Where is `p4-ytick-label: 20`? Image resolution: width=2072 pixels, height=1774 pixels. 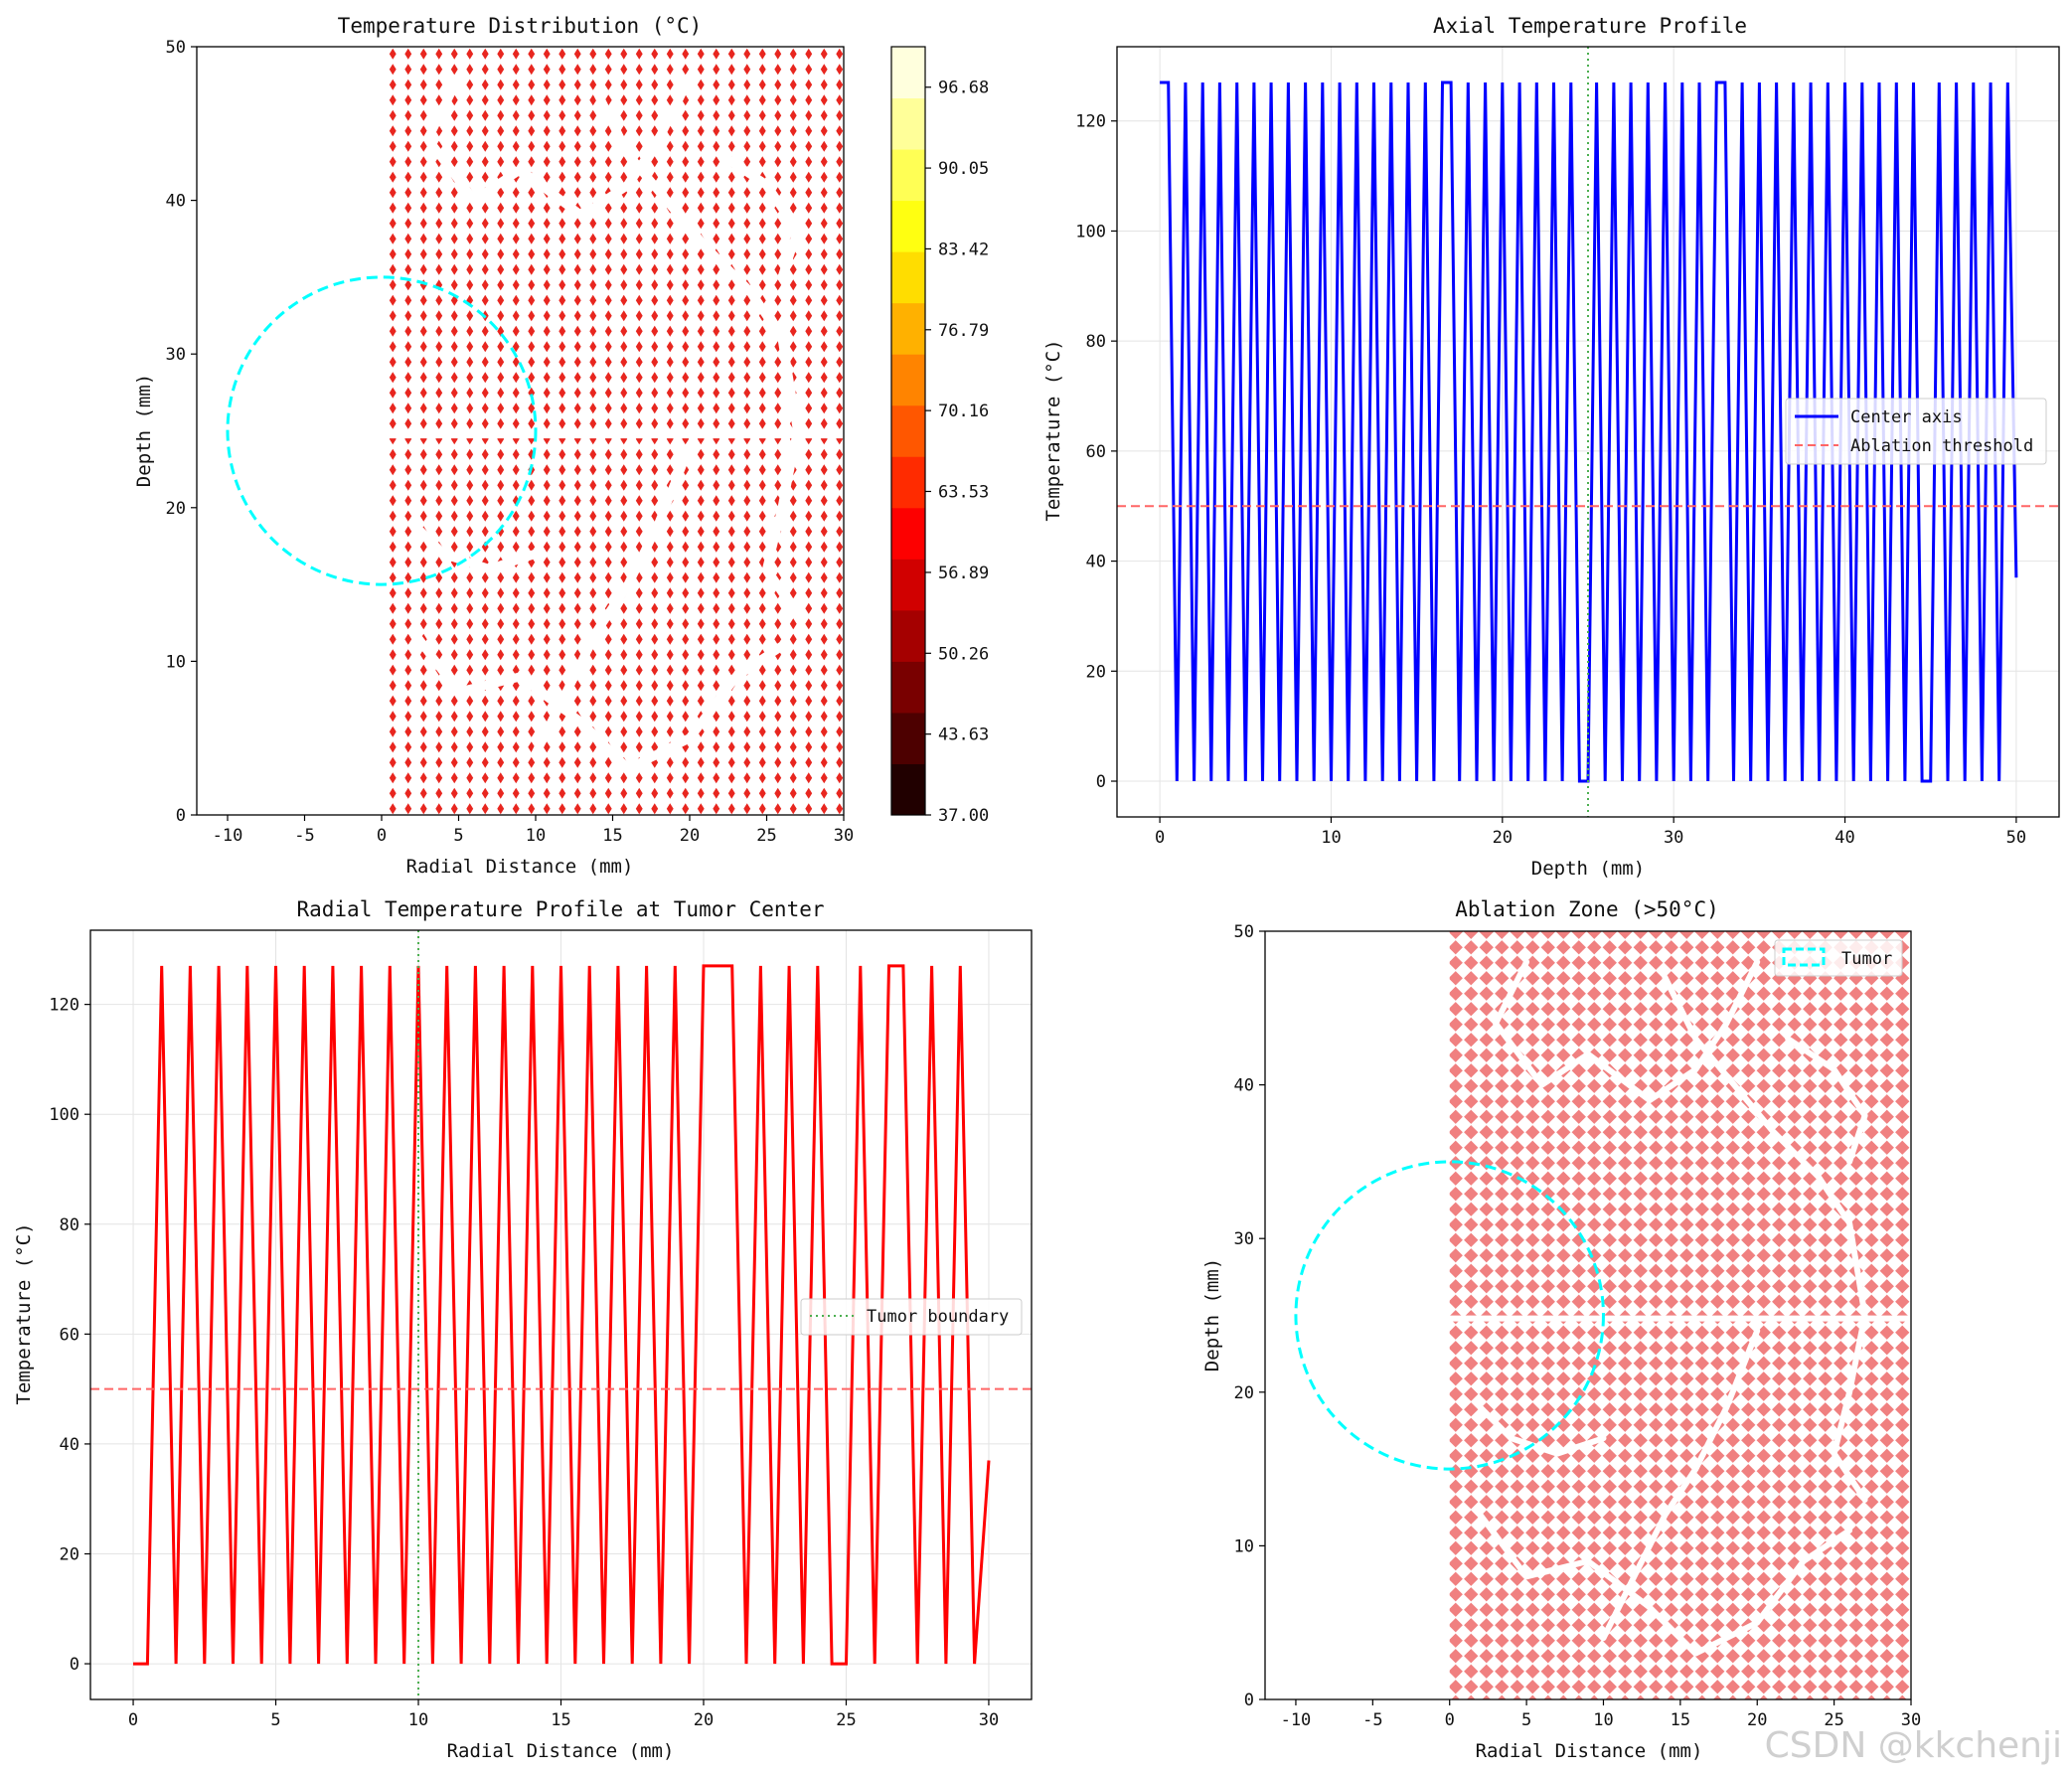
p4-ytick-label: 20 is located at coordinates (1244, 1393).